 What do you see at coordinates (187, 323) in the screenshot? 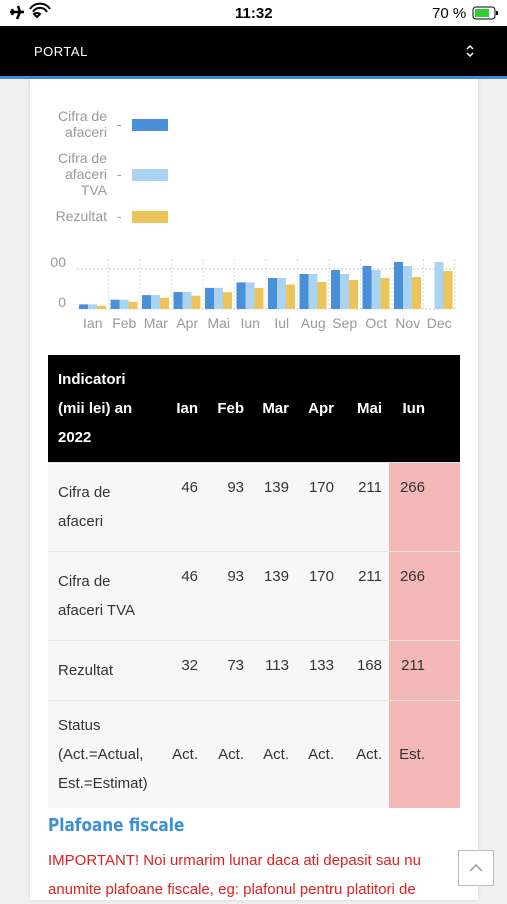
I see `x-tick-label: Apr` at bounding box center [187, 323].